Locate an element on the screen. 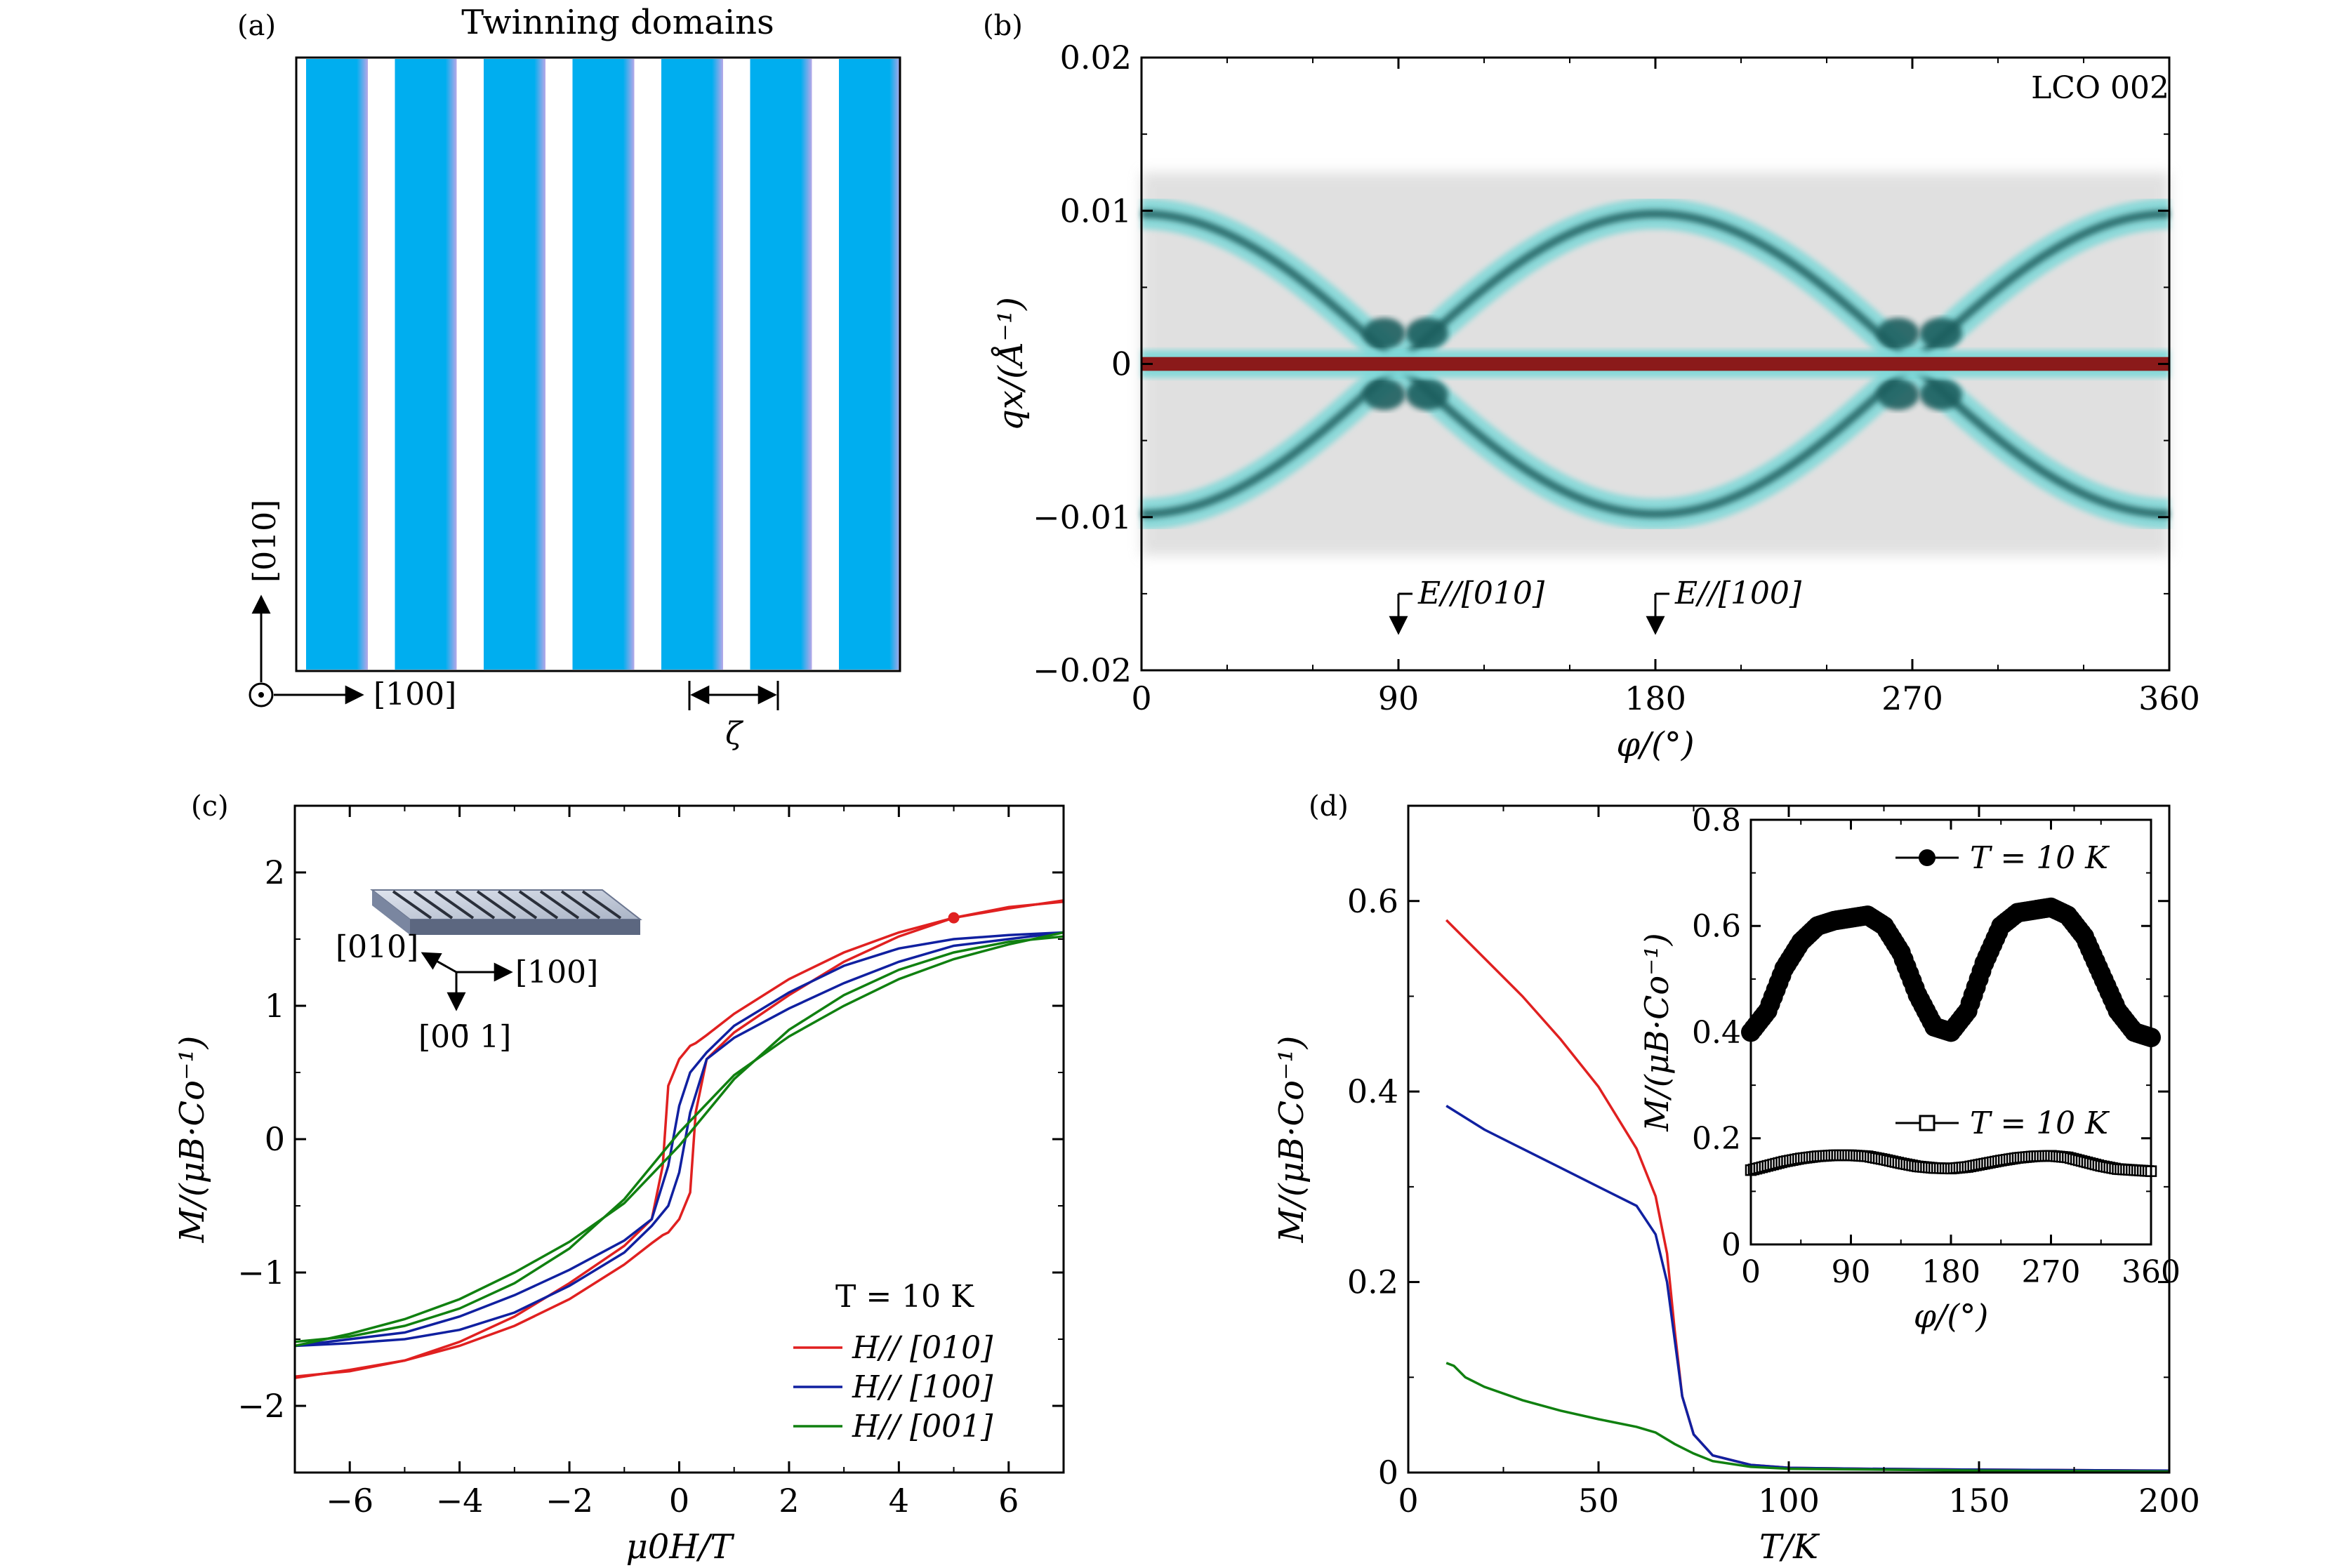 Image resolution: width=2349 pixels, height=1568 pixels. specular-line is located at coordinates (1655, 364).